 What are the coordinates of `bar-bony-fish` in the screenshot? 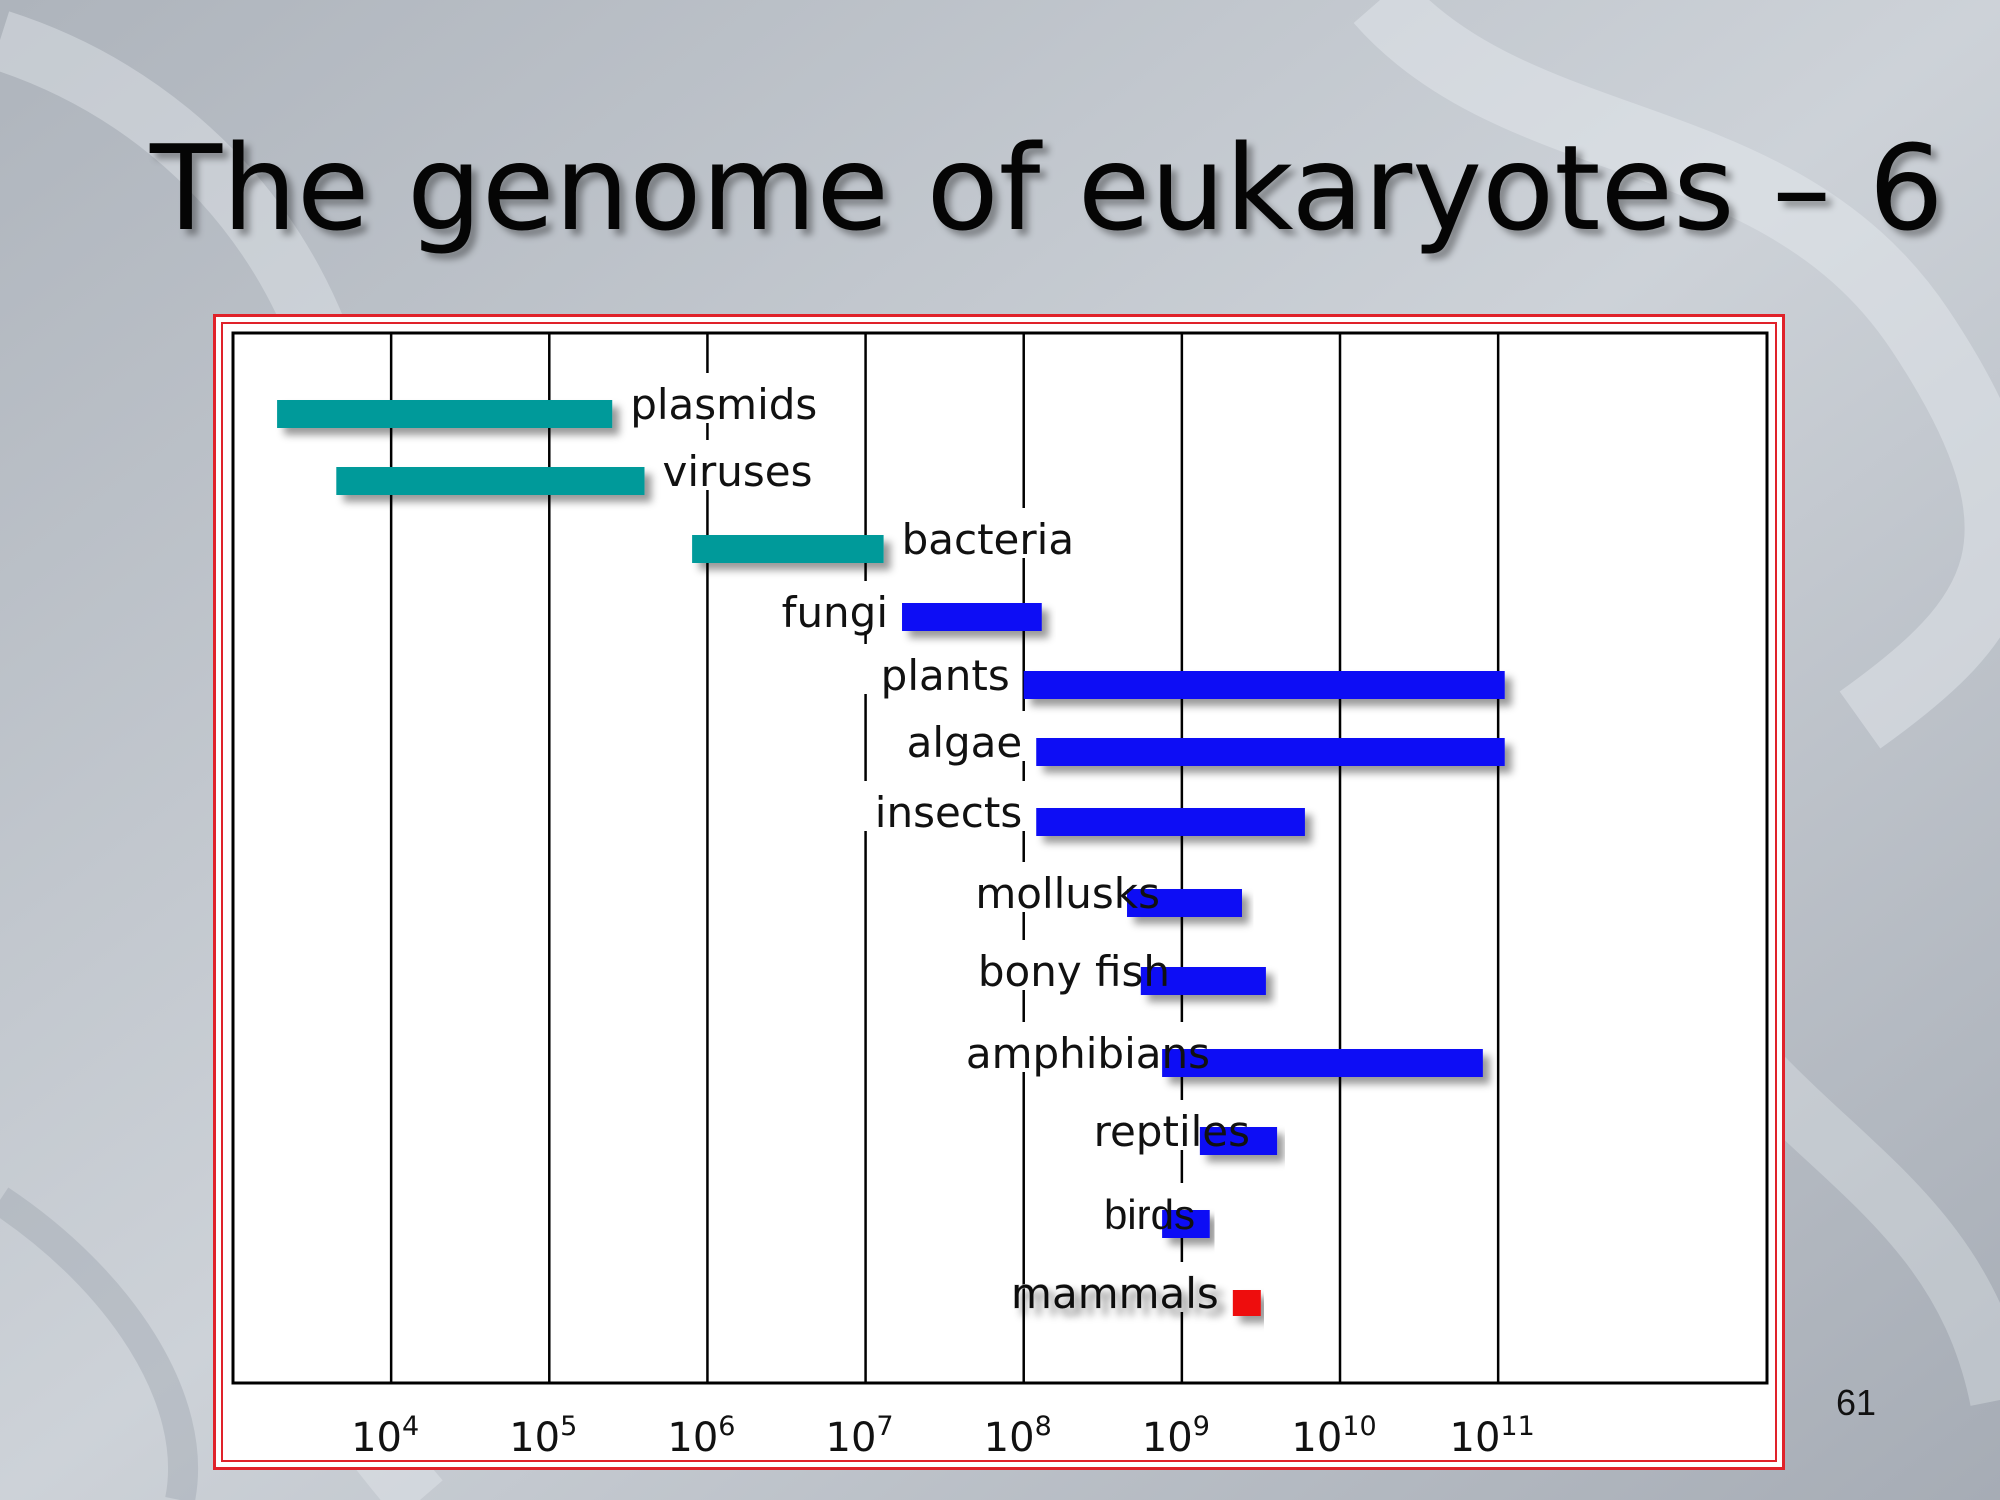 It's located at (1203, 981).